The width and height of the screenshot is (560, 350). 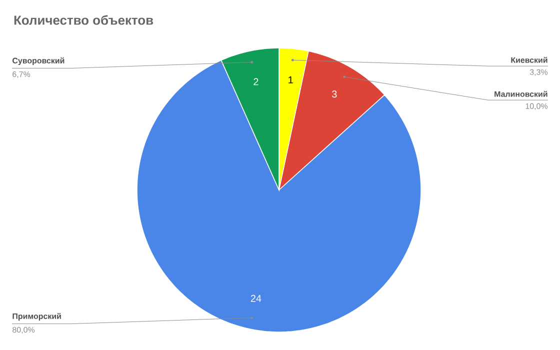 What do you see at coordinates (256, 298) in the screenshot?
I see `data-label: 24` at bounding box center [256, 298].